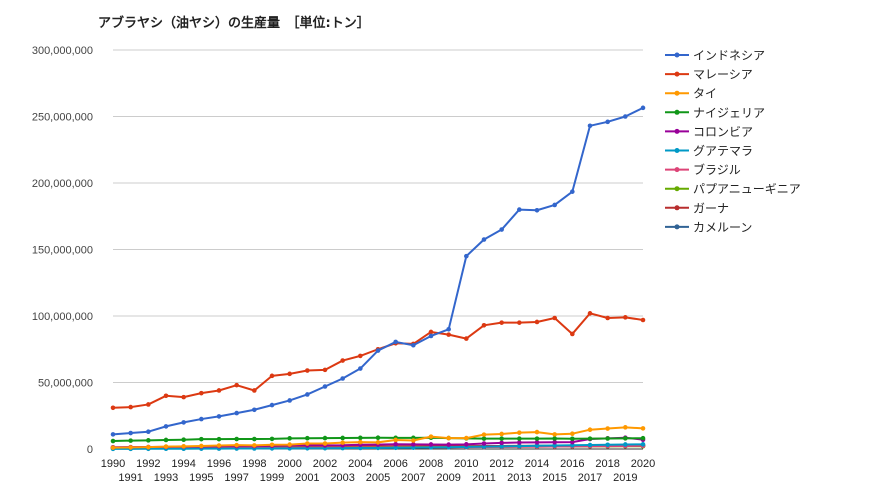  I want to click on y-tick-label: 250,000,000, so click(62, 118).